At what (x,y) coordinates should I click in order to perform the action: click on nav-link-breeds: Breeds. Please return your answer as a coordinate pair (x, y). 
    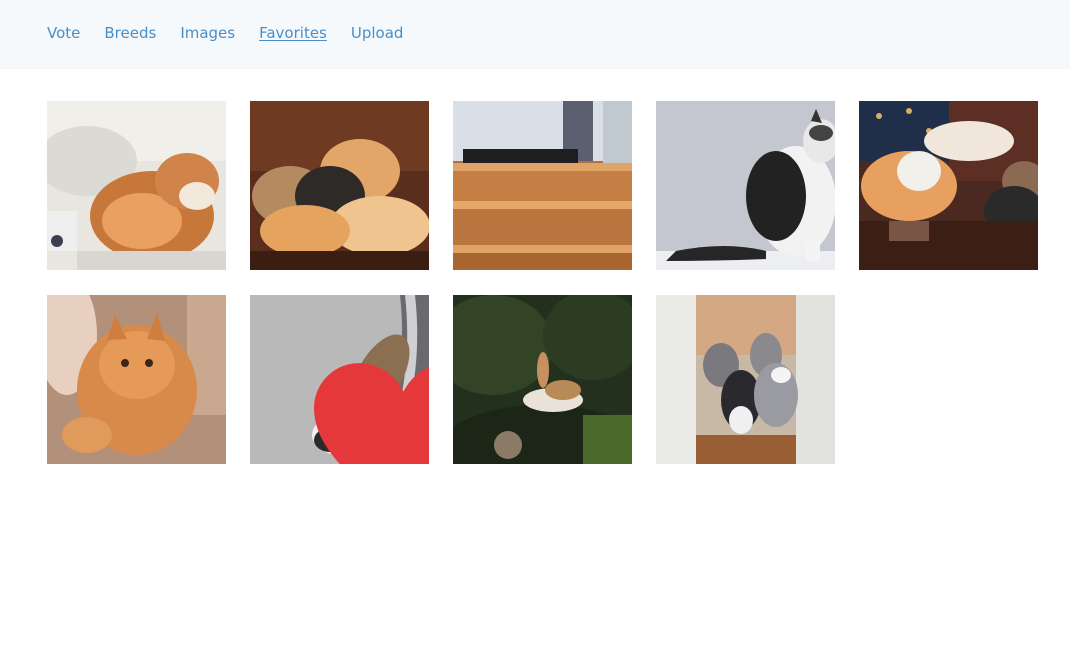
    Looking at the image, I should click on (130, 33).